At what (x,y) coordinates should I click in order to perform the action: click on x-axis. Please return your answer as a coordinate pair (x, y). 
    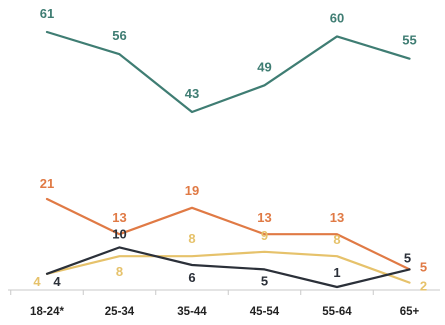
    Looking at the image, I should click on (224, 292).